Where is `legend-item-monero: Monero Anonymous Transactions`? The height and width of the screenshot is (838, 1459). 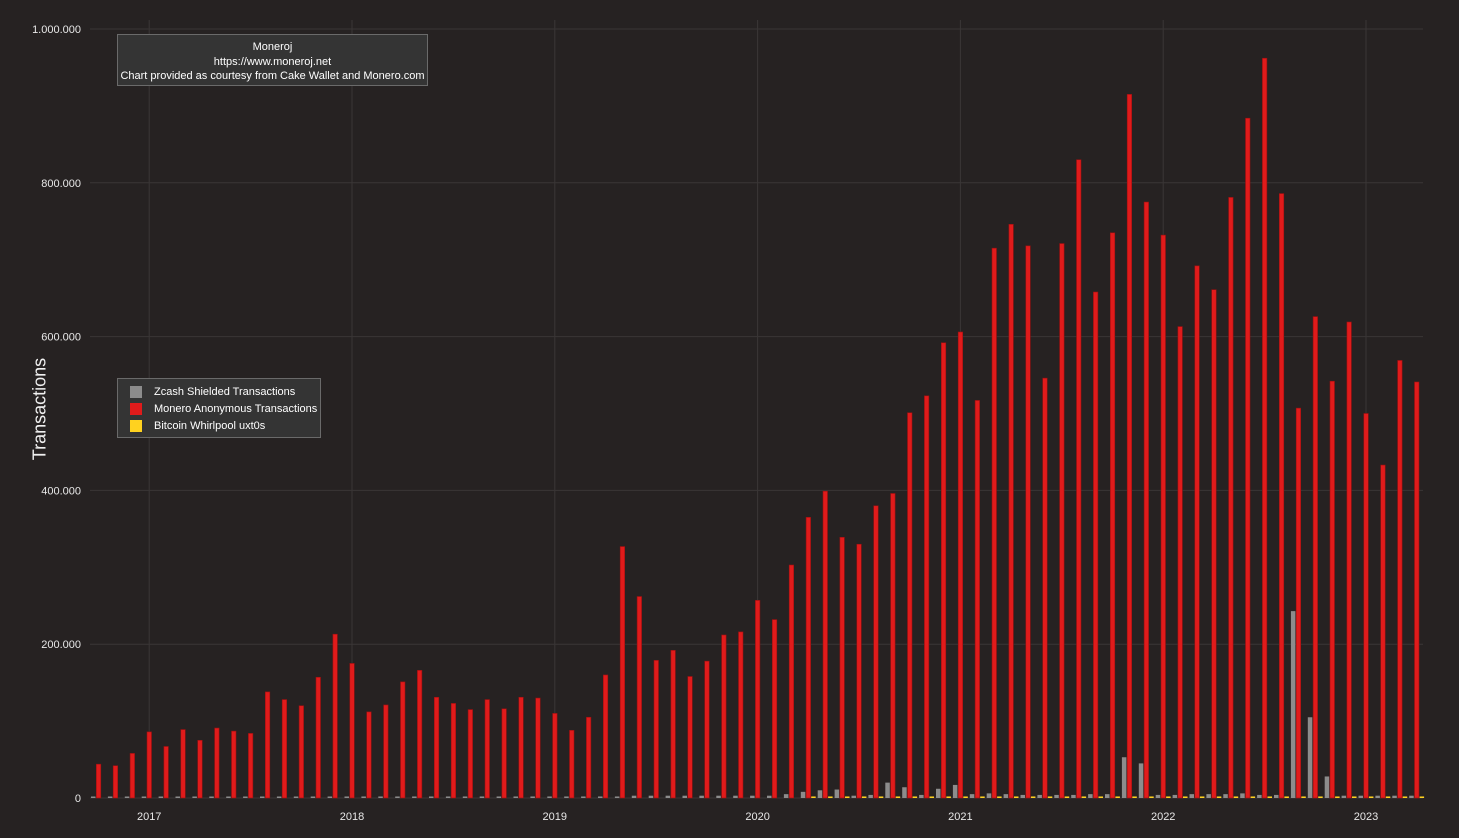
legend-item-monero: Monero Anonymous Transactions is located at coordinates (219, 410).